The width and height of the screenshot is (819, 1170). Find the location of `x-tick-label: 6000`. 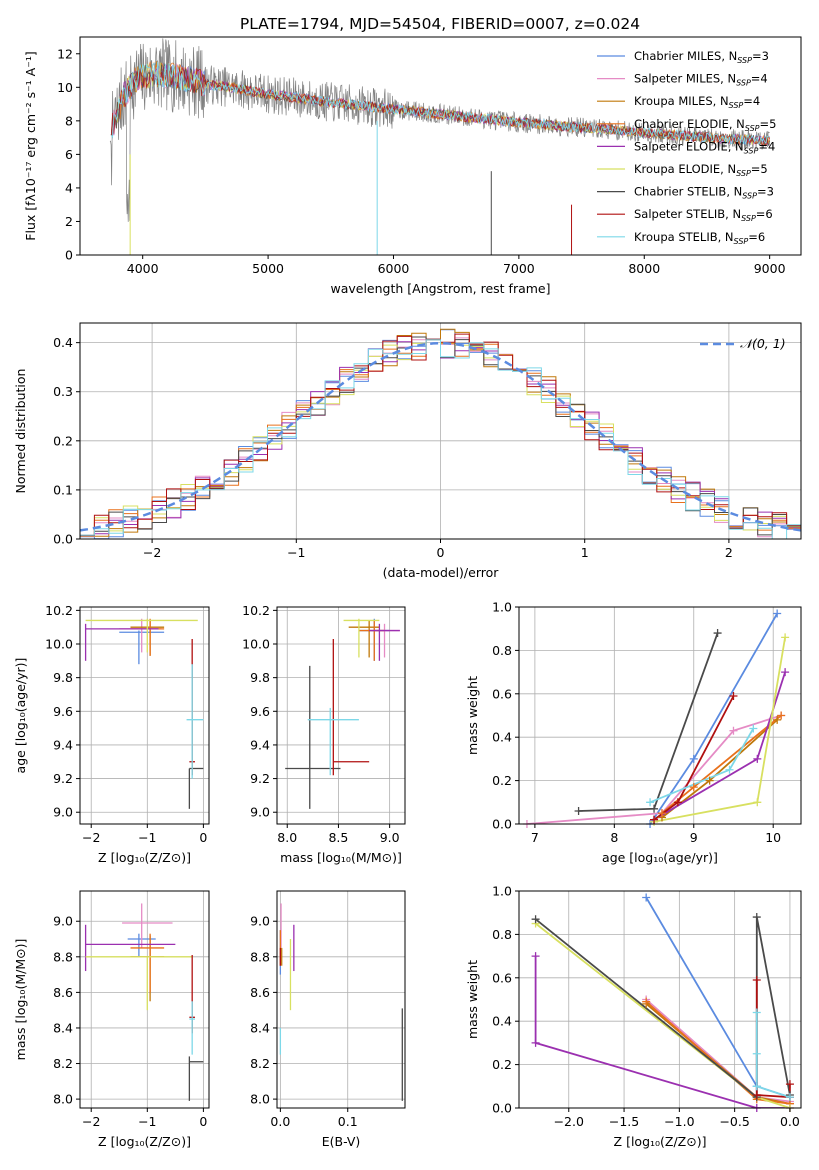

x-tick-label: 6000 is located at coordinates (394, 268).